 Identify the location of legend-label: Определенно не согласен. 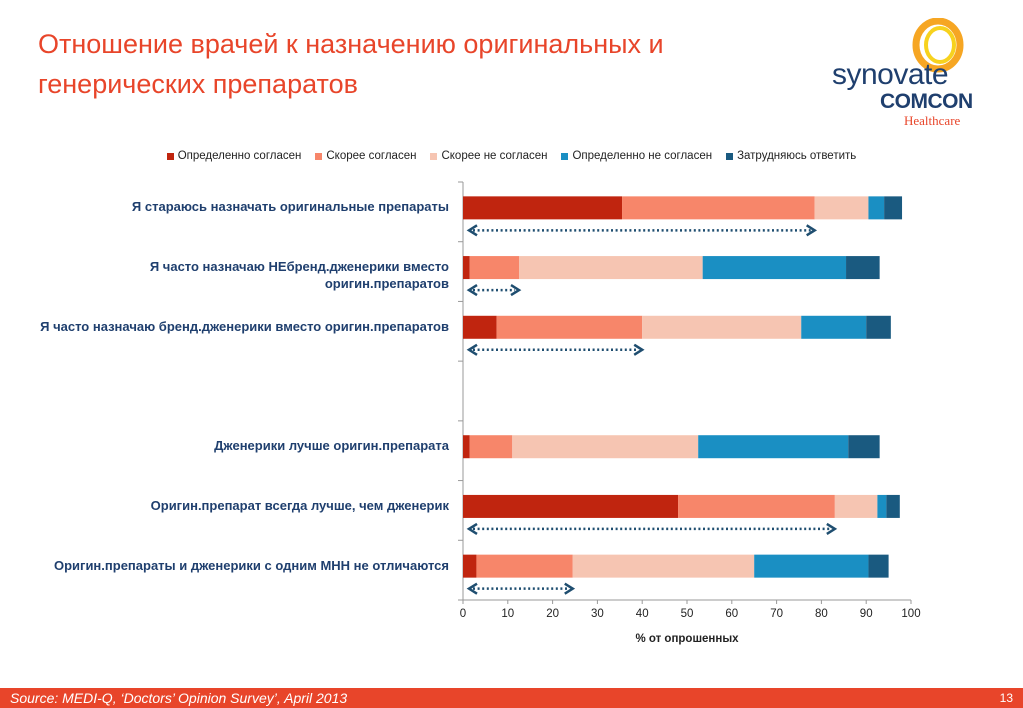
(642, 156).